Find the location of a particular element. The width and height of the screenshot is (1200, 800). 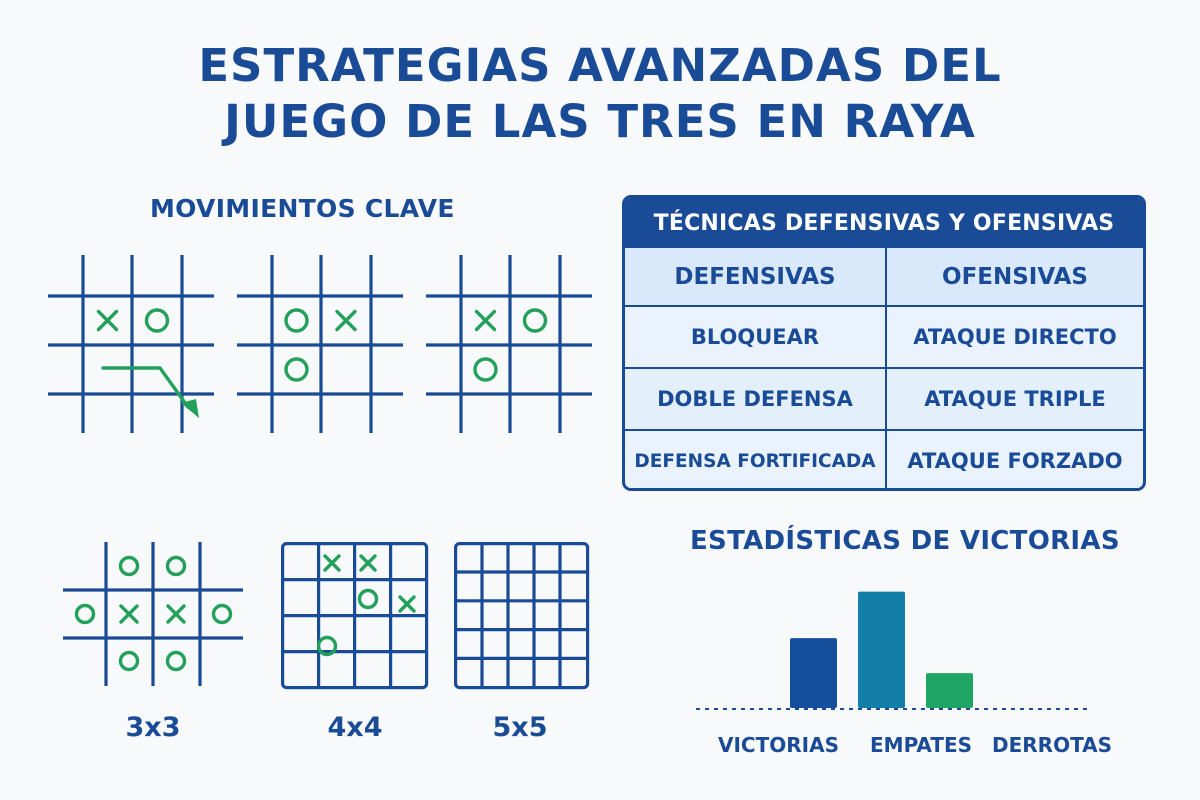

bar-derrotas is located at coordinates (949, 690).